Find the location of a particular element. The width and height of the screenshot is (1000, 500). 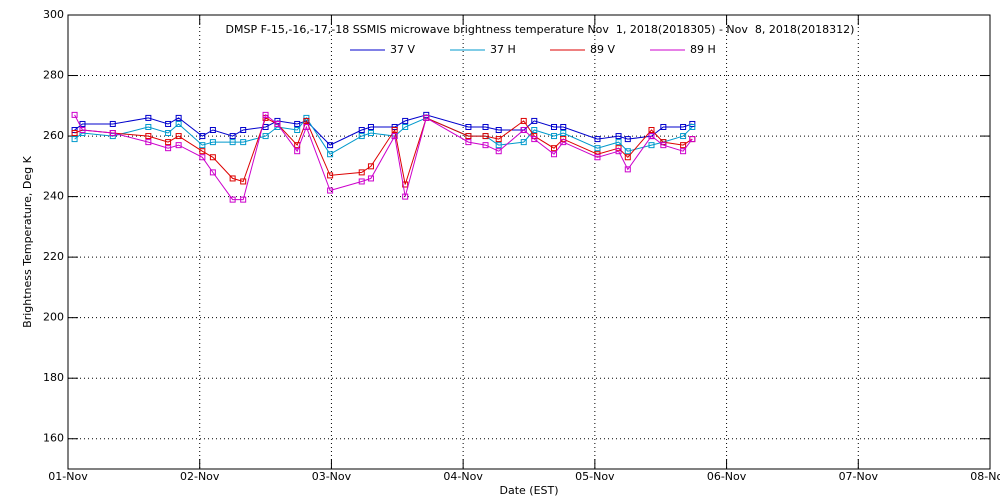

y-tick-label: 280 is located at coordinates (53, 75).